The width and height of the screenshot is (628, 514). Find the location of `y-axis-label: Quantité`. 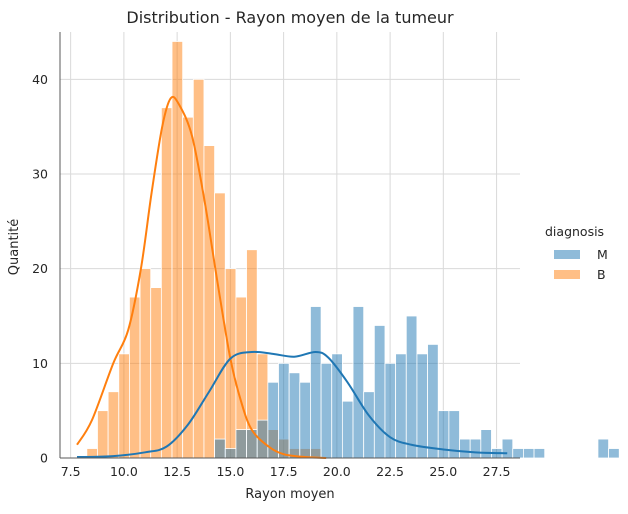

y-axis-label: Quantité is located at coordinates (14, 247).